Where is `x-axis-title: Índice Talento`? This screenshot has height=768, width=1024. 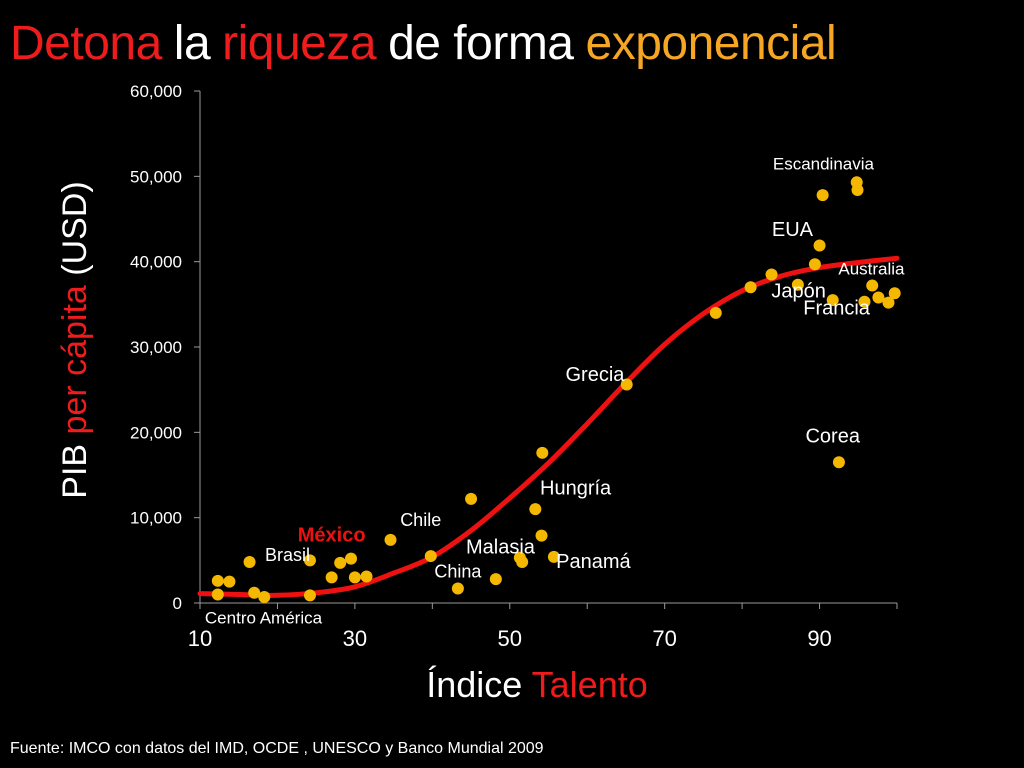
x-axis-title: Índice Talento is located at coordinates (537, 684).